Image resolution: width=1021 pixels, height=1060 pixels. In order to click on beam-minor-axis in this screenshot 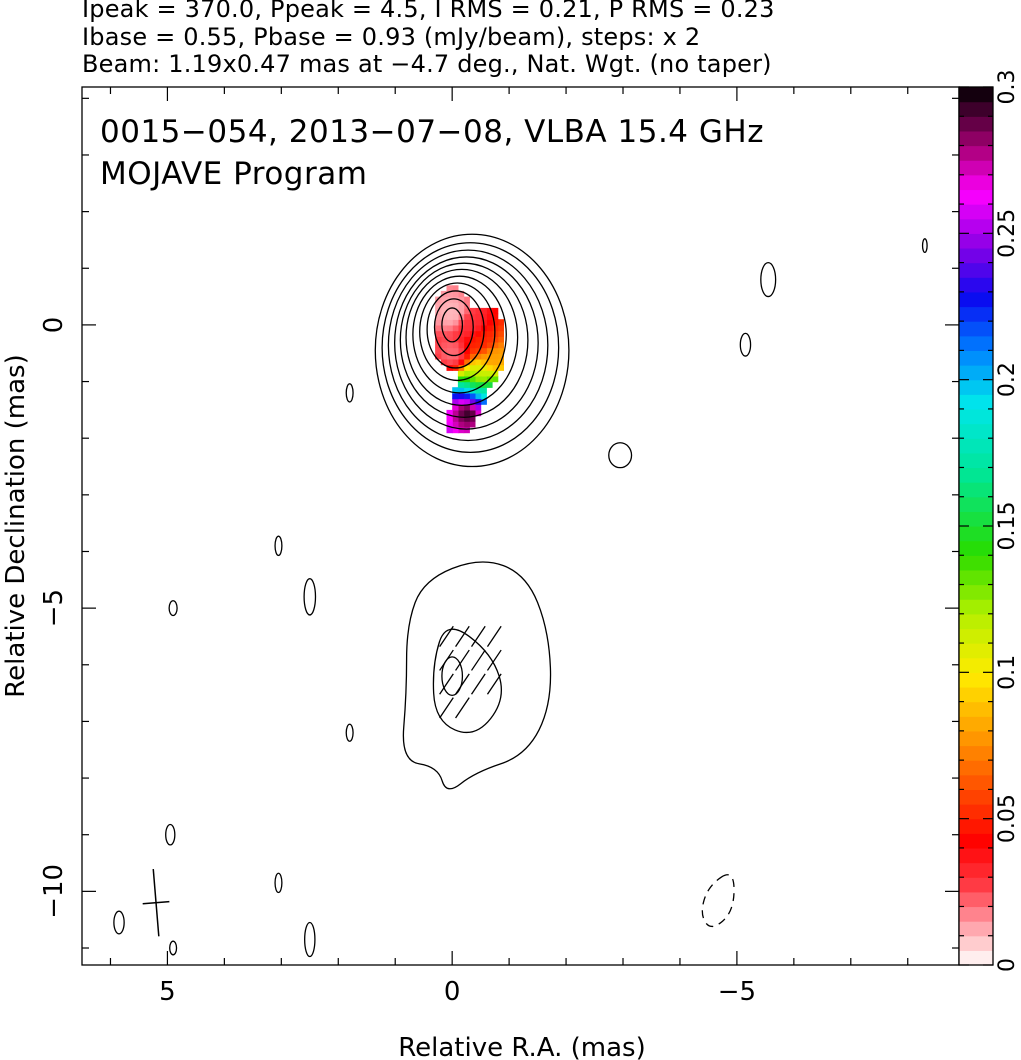, I will do `click(156, 902)`.